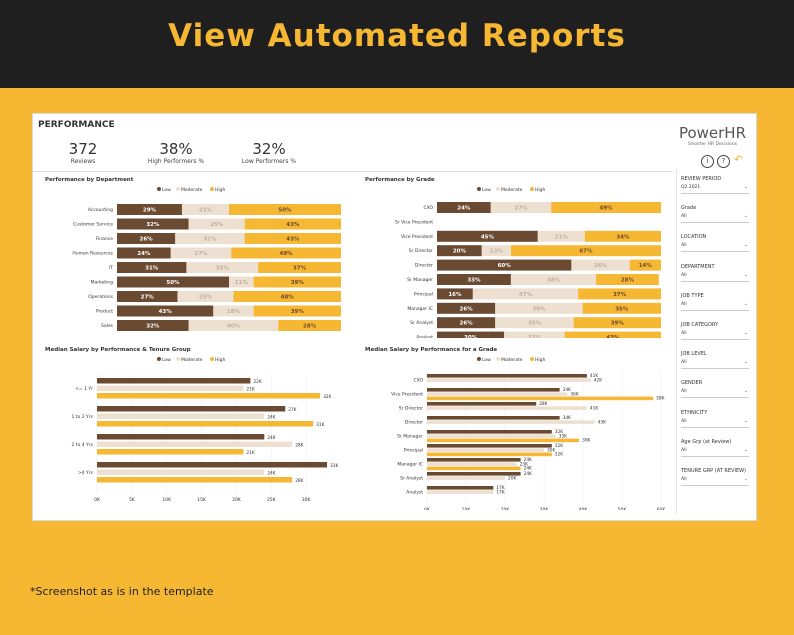 The image size is (794, 635). What do you see at coordinates (429, 208) in the screenshot?
I see `category-label: CXO` at bounding box center [429, 208].